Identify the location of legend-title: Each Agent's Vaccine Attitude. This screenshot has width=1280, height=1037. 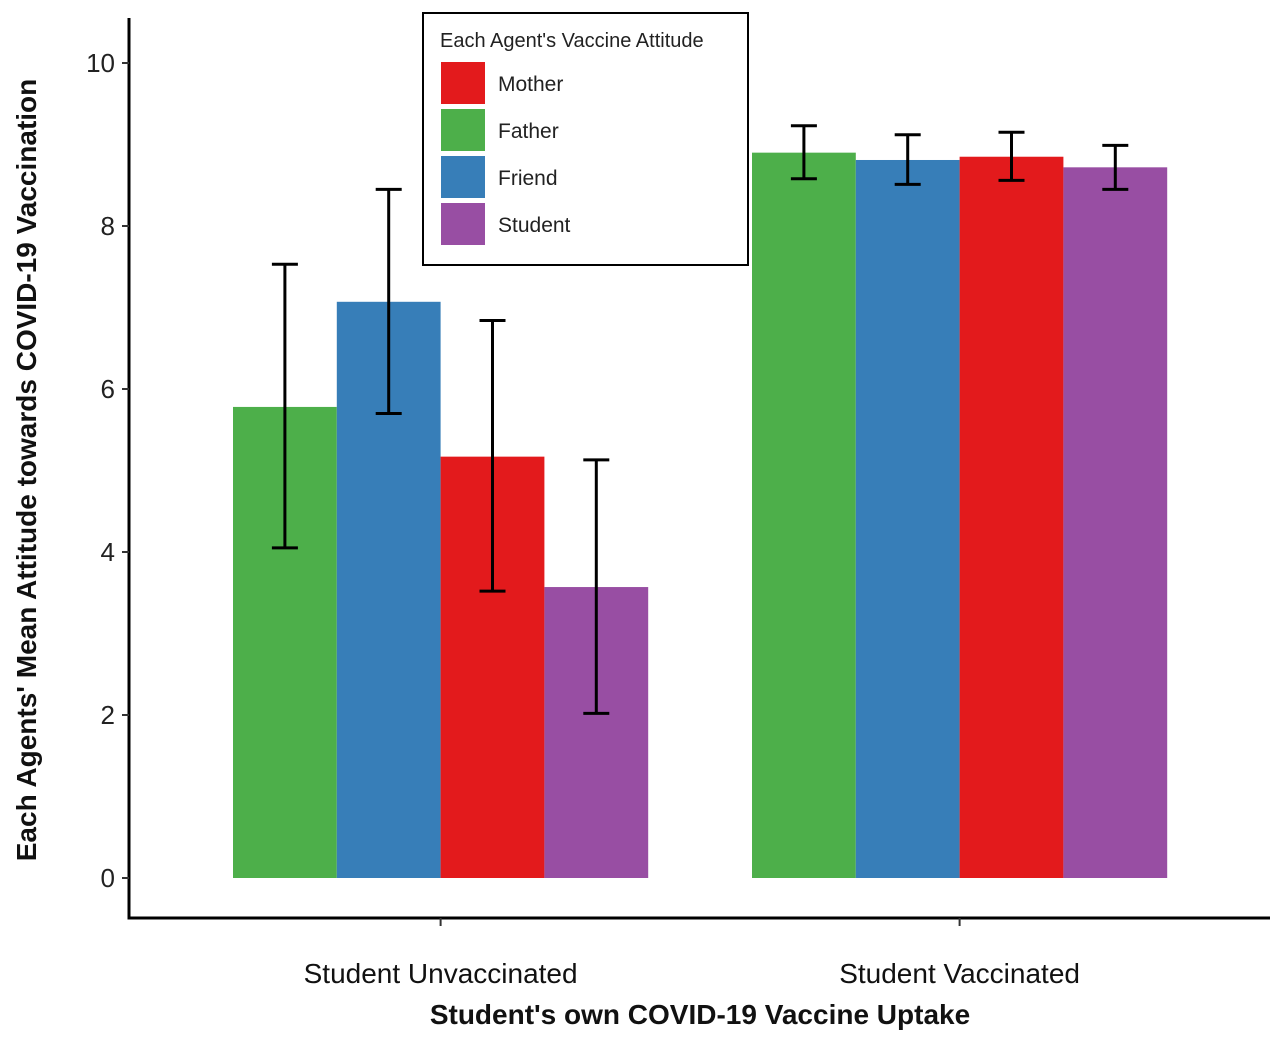
(572, 41).